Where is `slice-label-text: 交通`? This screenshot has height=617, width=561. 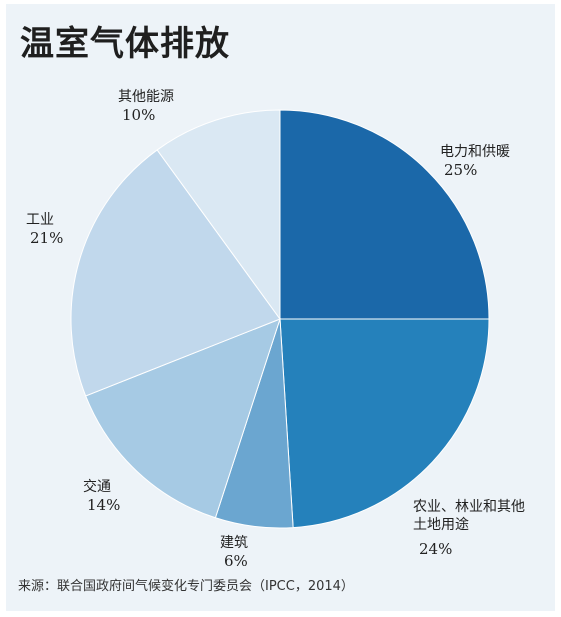 slice-label-text: 交通 is located at coordinates (97, 487).